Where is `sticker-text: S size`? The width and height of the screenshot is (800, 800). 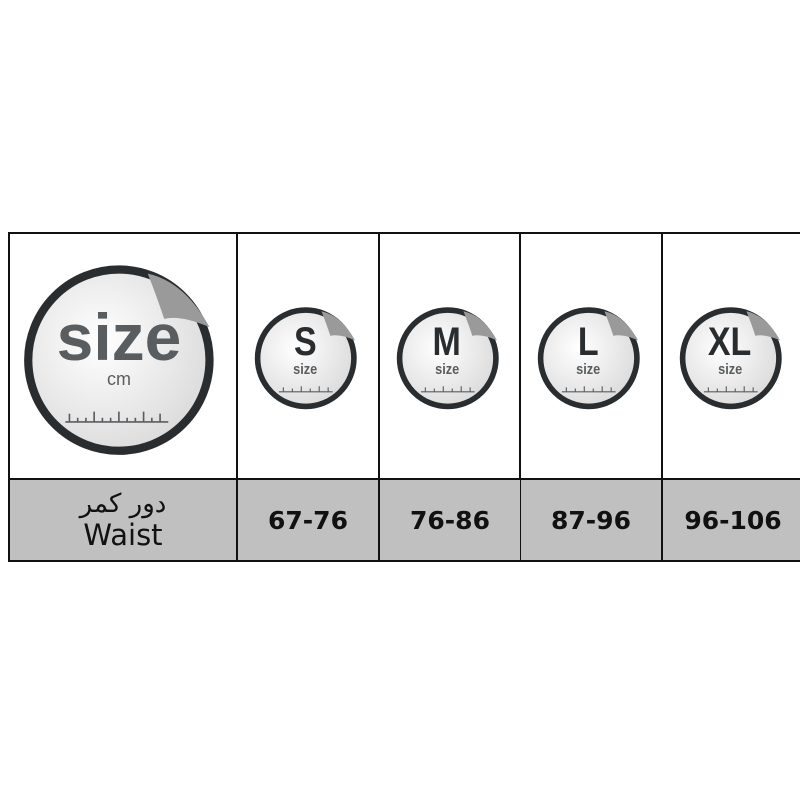 sticker-text: S size is located at coordinates (308, 356).